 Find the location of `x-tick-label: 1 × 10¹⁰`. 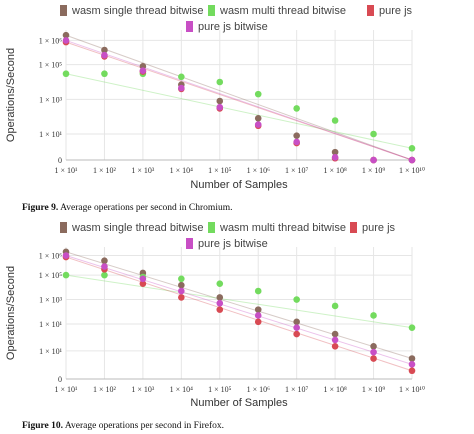

x-tick-label: 1 × 10¹⁰ is located at coordinates (412, 170).